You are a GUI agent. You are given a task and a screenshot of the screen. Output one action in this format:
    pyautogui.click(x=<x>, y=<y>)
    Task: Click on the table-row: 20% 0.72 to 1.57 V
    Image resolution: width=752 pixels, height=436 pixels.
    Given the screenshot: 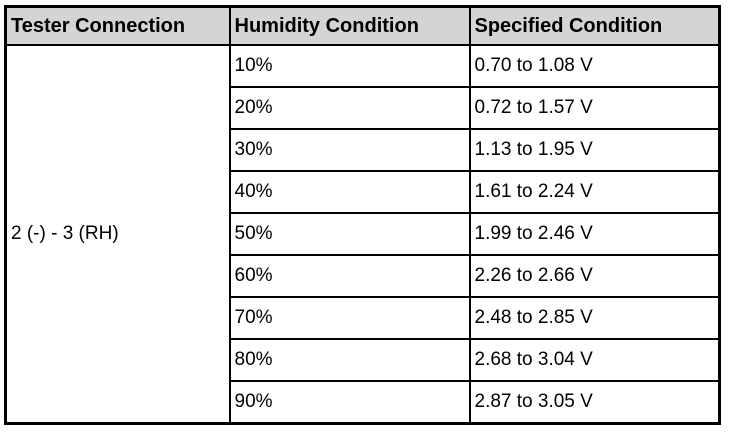 What is the action you would take?
    pyautogui.click(x=363, y=108)
    